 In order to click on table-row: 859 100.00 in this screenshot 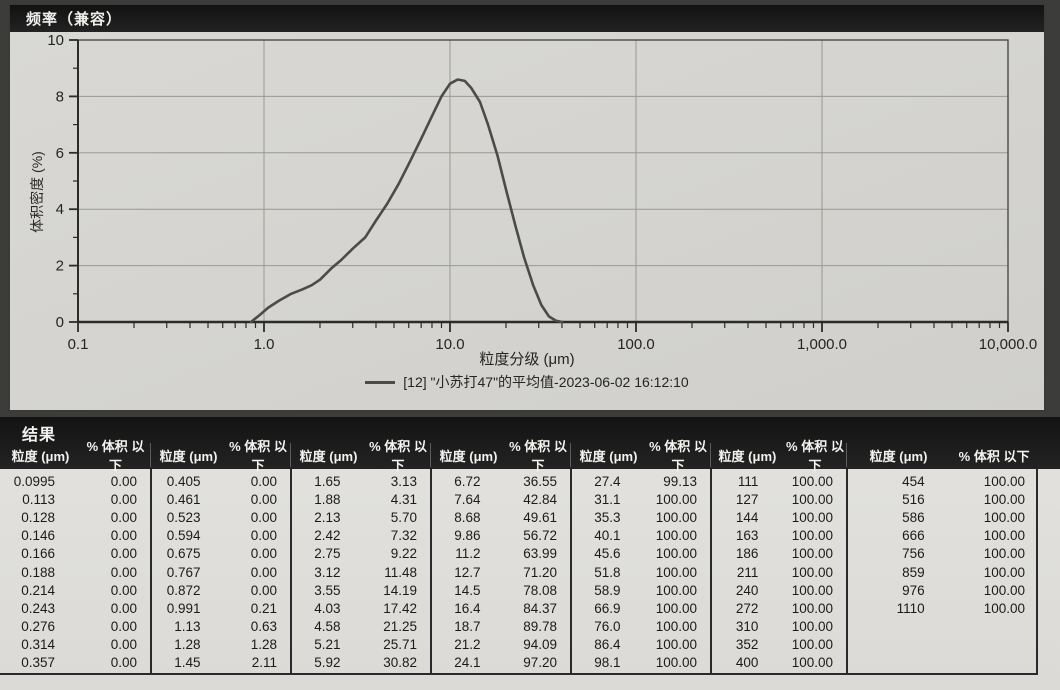, I will do `click(943, 572)`.